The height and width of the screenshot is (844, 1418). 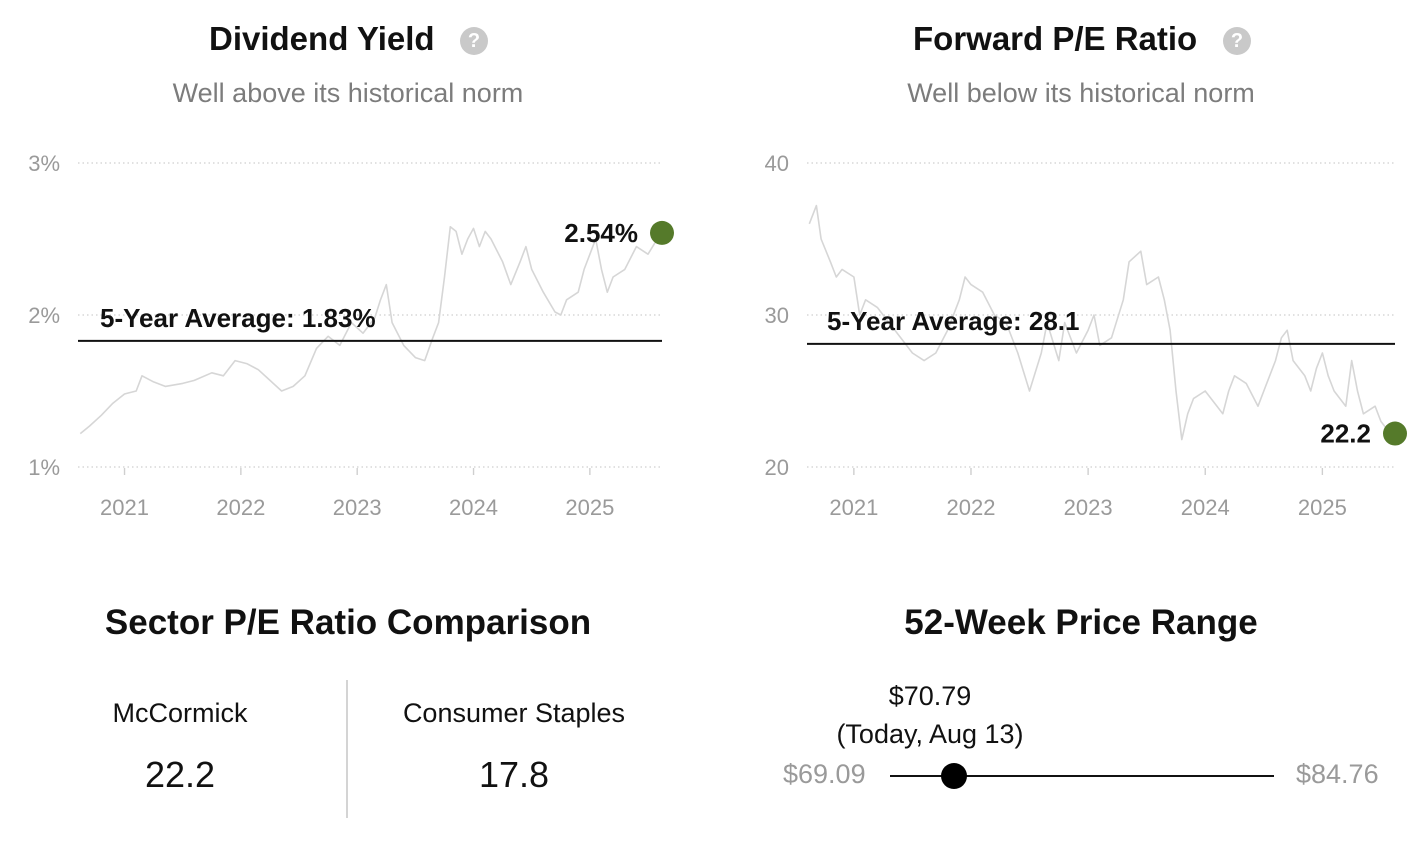 I want to click on sector-industry-name: Consumer Staples, so click(x=514, y=713).